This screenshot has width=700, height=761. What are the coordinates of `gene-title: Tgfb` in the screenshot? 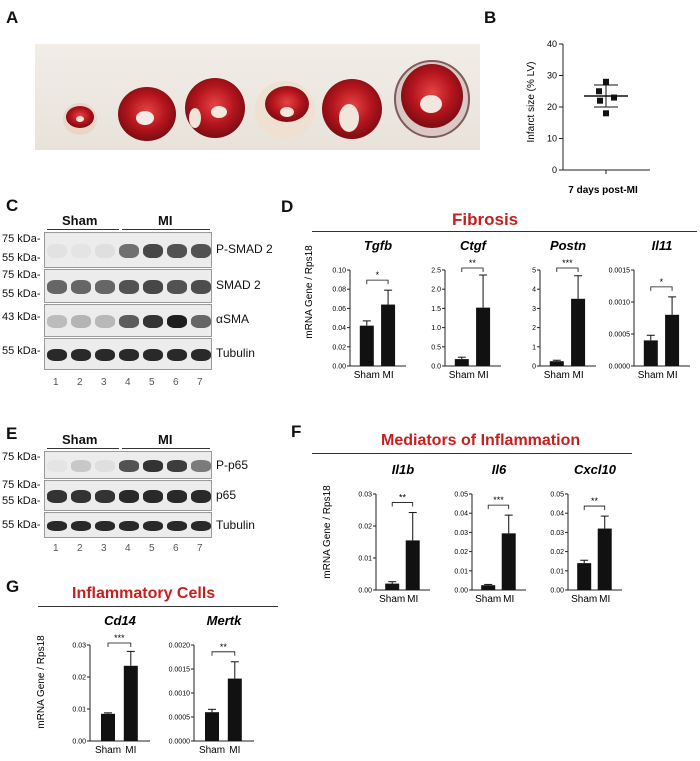 It's located at (378, 245).